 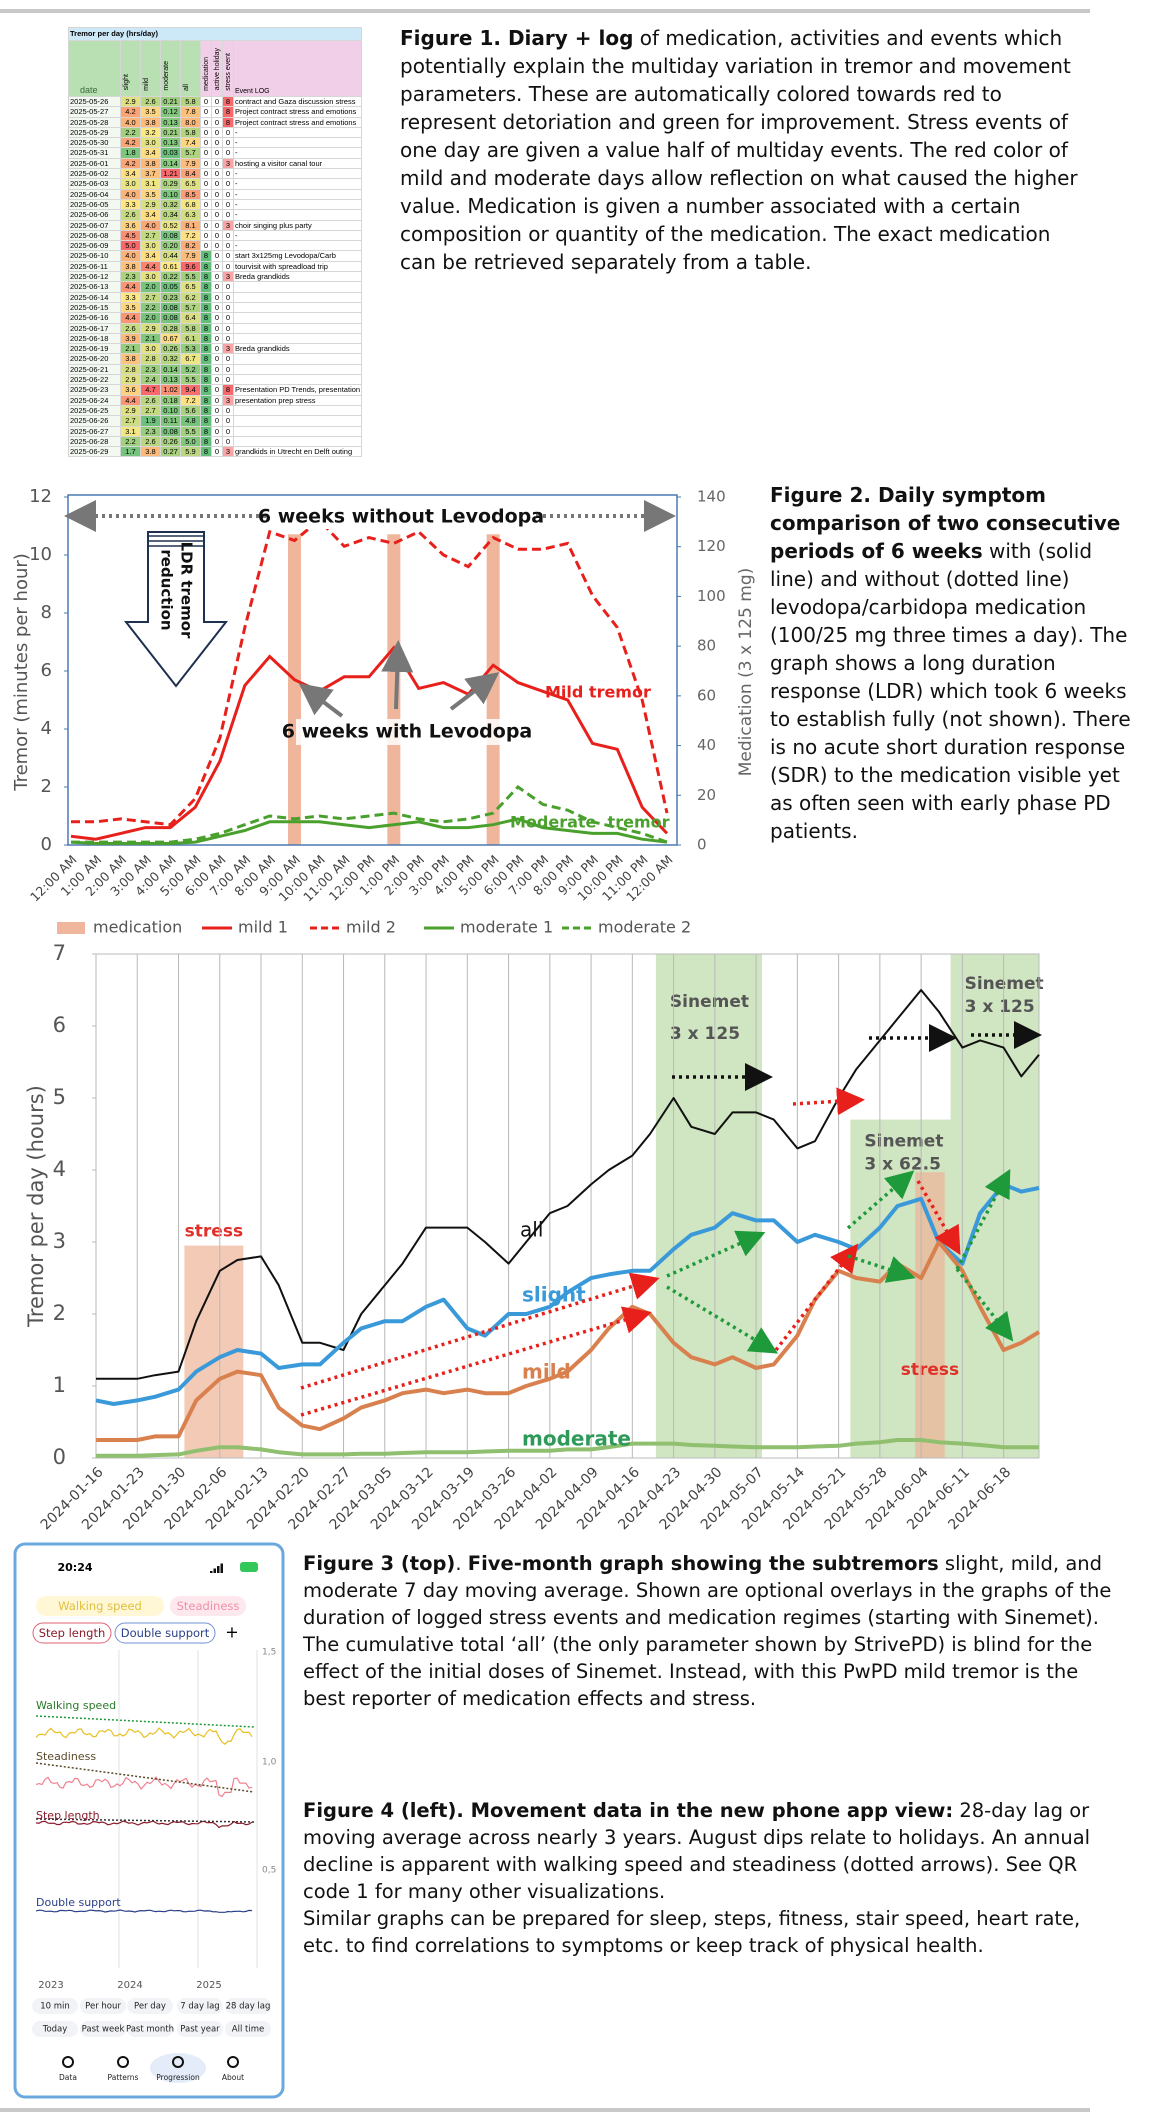 What do you see at coordinates (190, 431) in the screenshot?
I see `table-cell: 5.5` at bounding box center [190, 431].